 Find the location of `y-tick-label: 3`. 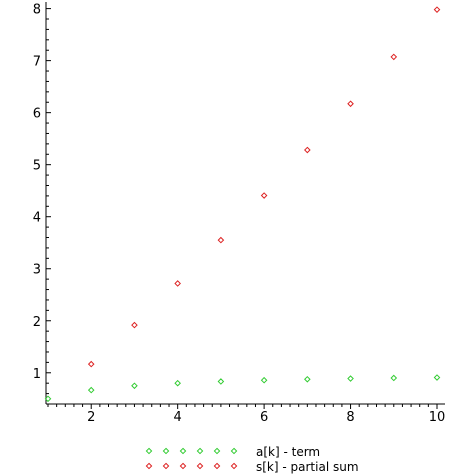

y-tick-label: 3 is located at coordinates (37, 270).